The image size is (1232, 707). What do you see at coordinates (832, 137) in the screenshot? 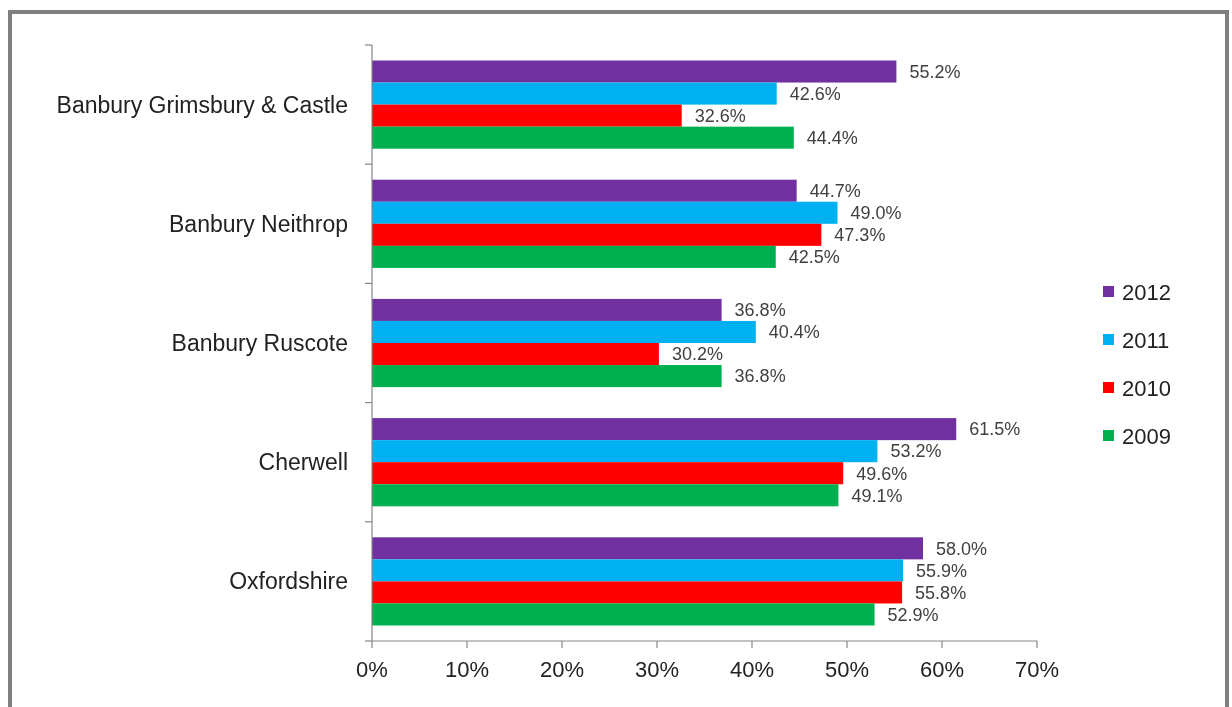
I see `data-label: 44.4%` at bounding box center [832, 137].